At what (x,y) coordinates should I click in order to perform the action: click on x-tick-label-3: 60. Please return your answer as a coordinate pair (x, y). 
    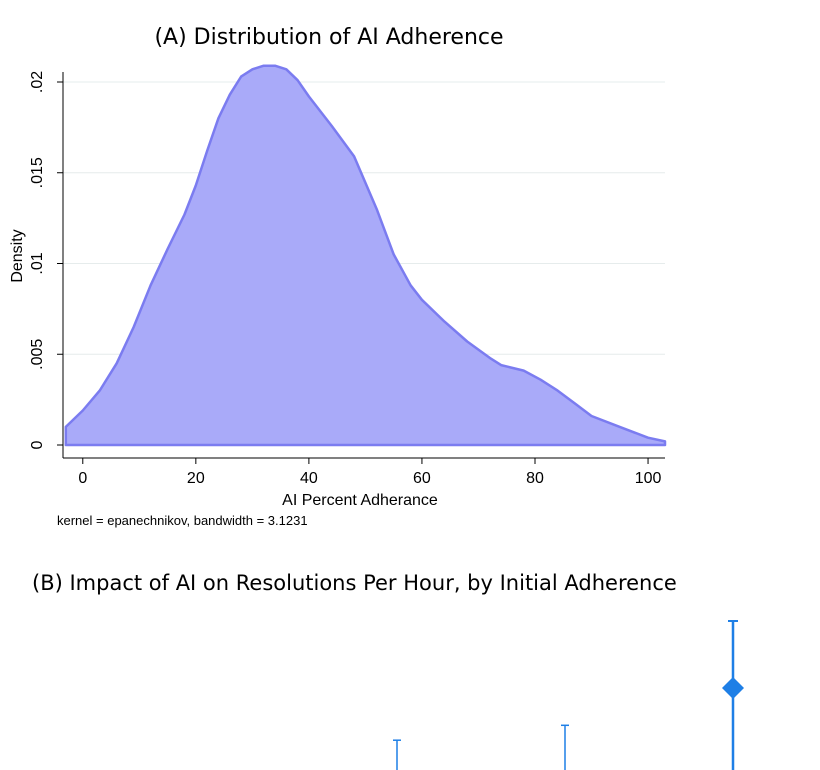
    Looking at the image, I should click on (422, 478).